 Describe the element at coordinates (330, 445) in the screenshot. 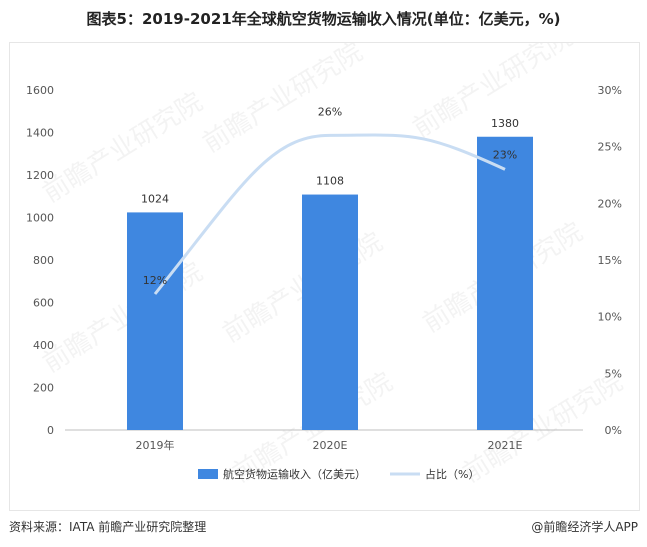

I see `x-tick-label: 2020E` at that location.